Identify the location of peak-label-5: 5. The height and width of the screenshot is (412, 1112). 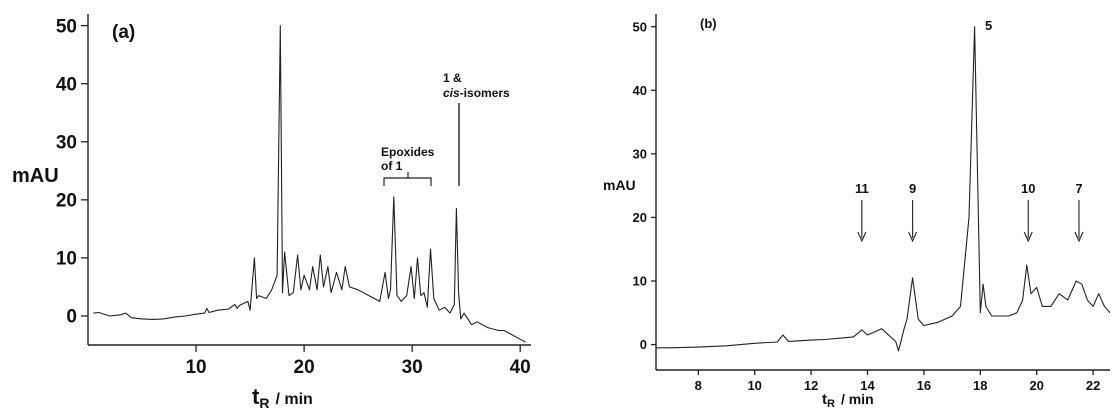
(988, 25).